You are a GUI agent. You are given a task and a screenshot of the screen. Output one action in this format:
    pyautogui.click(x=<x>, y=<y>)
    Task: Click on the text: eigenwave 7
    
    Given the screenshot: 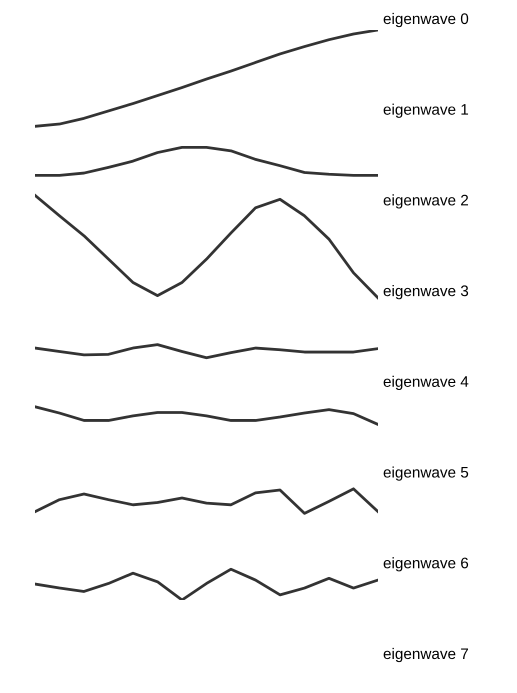 What is the action you would take?
    pyautogui.click(x=426, y=655)
    